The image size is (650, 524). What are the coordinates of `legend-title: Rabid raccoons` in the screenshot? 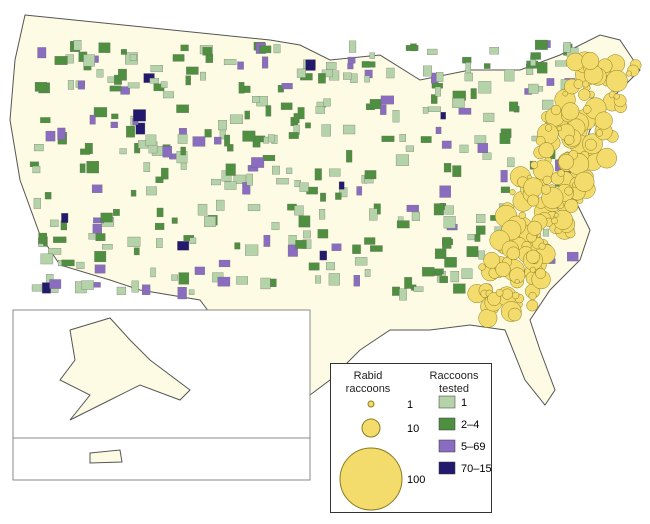 It's located at (368, 382).